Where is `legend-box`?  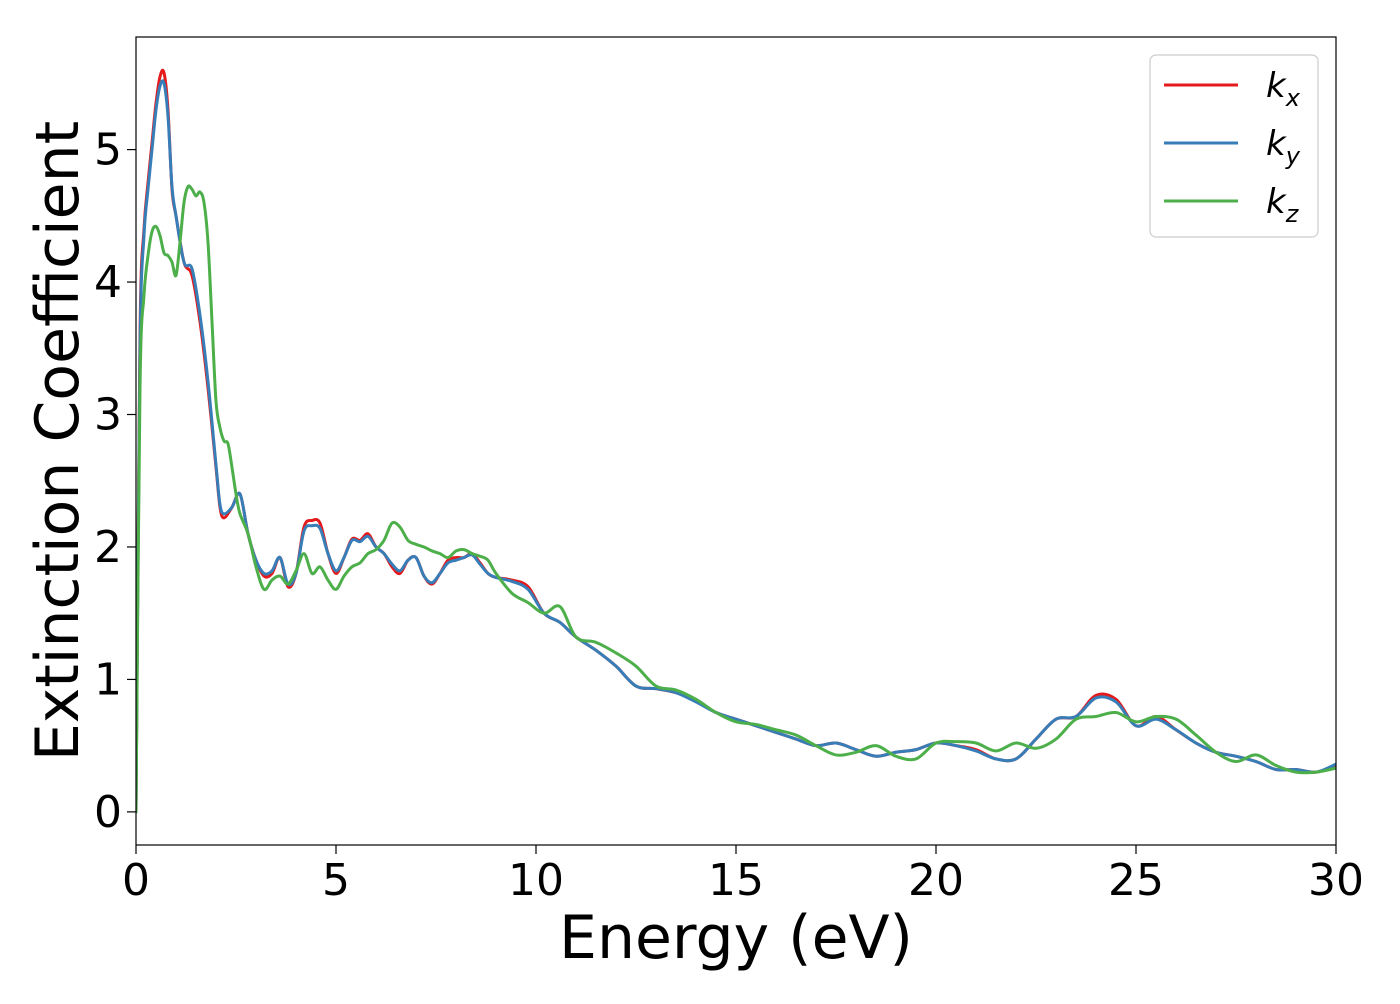 legend-box is located at coordinates (1234, 146).